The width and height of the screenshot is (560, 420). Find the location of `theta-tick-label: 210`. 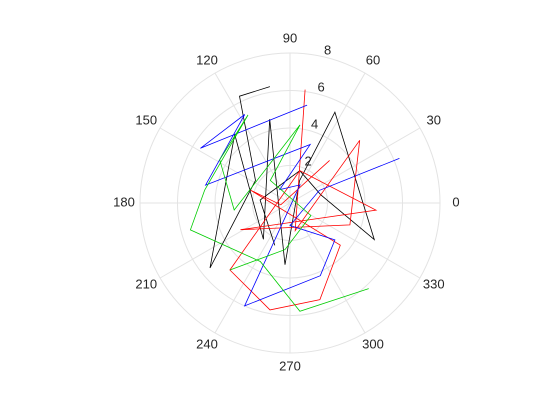

theta-tick-label: 210 is located at coordinates (146, 283).